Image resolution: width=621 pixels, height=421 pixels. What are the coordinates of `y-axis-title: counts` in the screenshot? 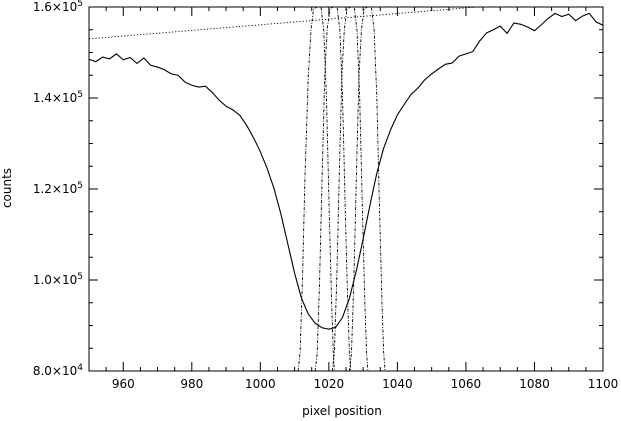 It's located at (7, 188).